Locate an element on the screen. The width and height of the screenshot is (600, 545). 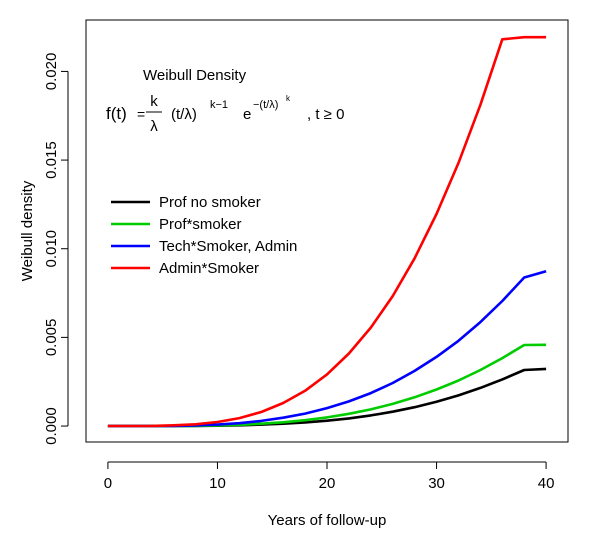
y-axis: 0.000 0.005 0.010 0.015 0.020 is located at coordinates (56, 249).